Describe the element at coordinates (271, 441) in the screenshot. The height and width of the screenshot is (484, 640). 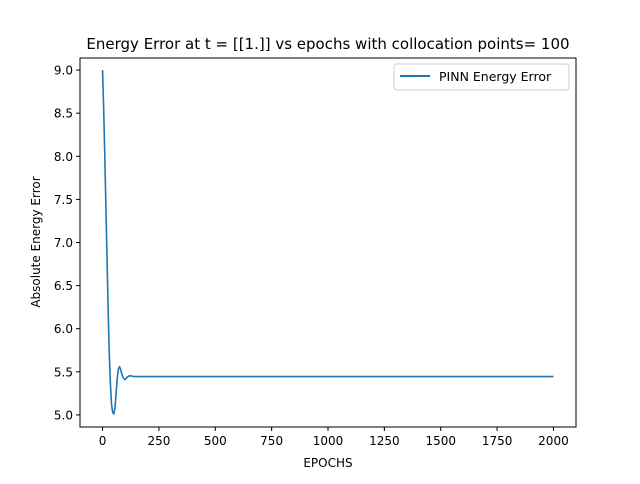
I see `x-tick-label: 750` at that location.